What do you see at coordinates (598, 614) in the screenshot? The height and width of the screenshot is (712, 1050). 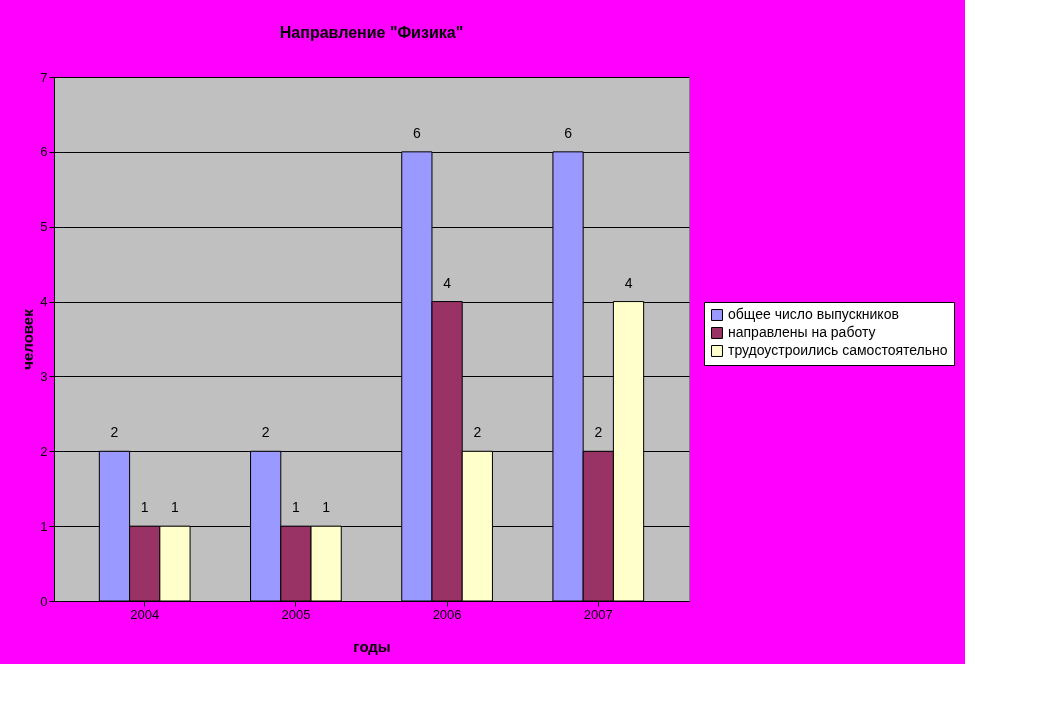 I see `x-tick-label: 2007` at bounding box center [598, 614].